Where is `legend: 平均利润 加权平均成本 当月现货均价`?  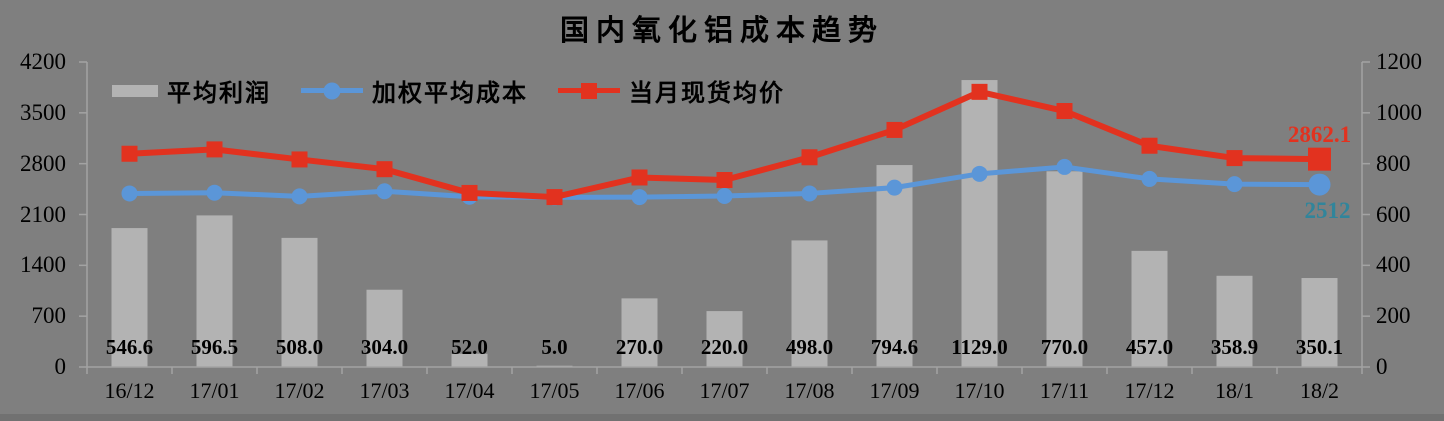 legend: 平均利润 加权平均成本 当月现货均价 is located at coordinates (448, 90).